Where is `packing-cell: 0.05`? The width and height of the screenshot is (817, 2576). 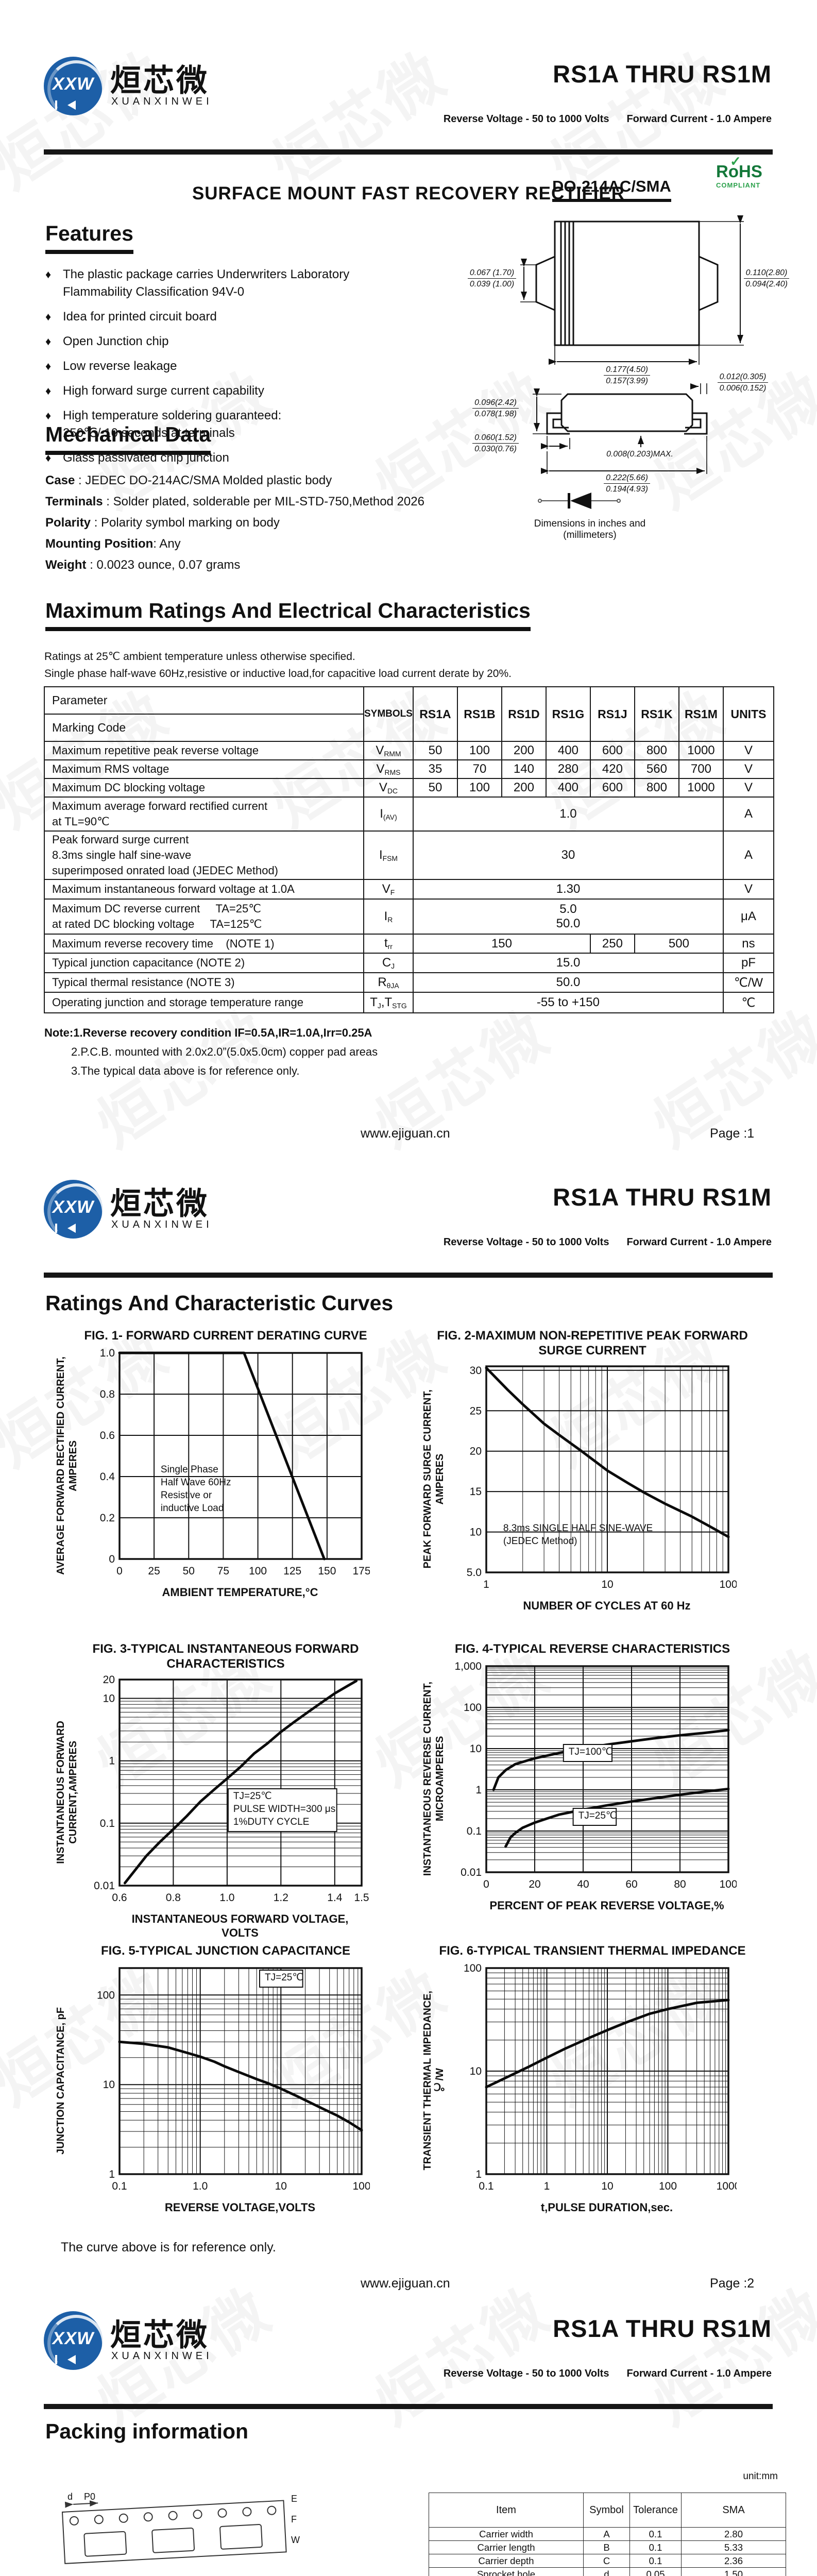 packing-cell: 0.05 is located at coordinates (655, 2571).